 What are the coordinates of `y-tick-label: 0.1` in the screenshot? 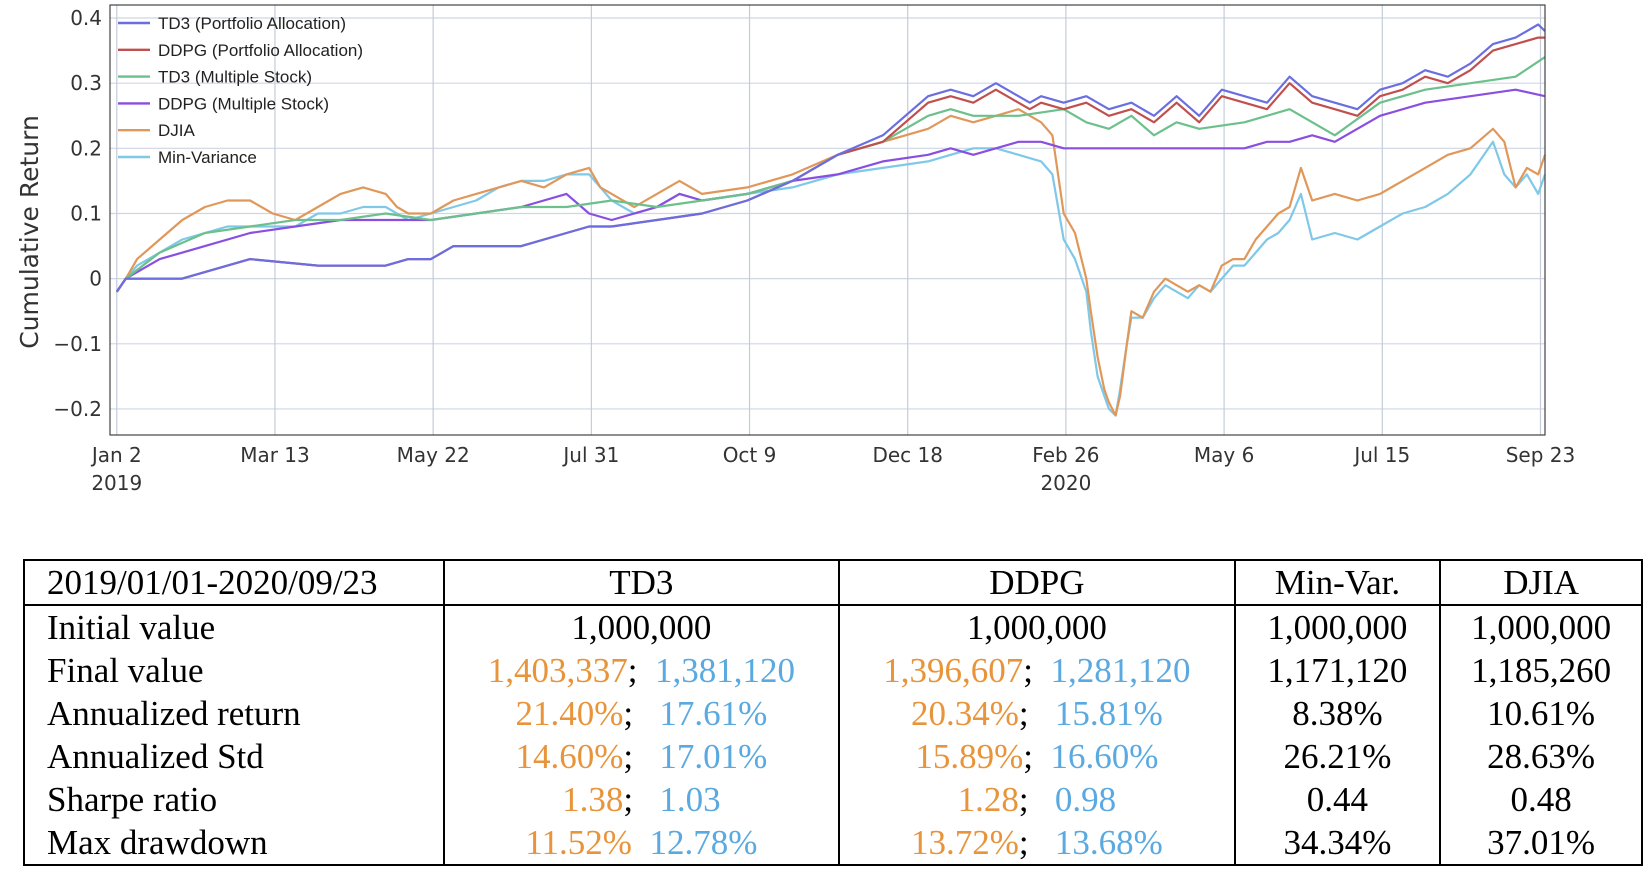 It's located at (86, 213).